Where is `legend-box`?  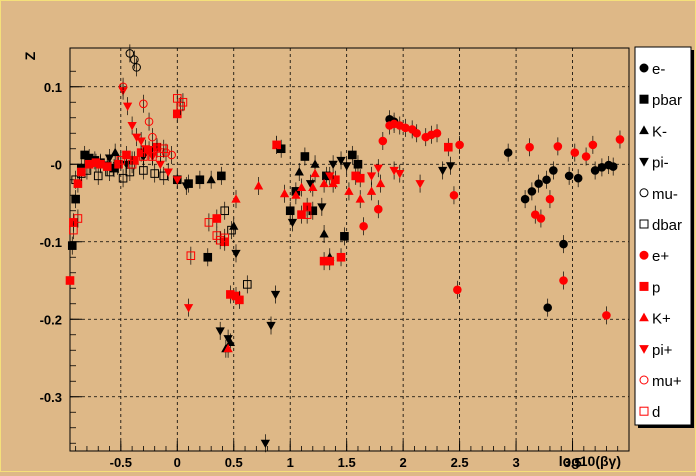 legend-box is located at coordinates (663, 236).